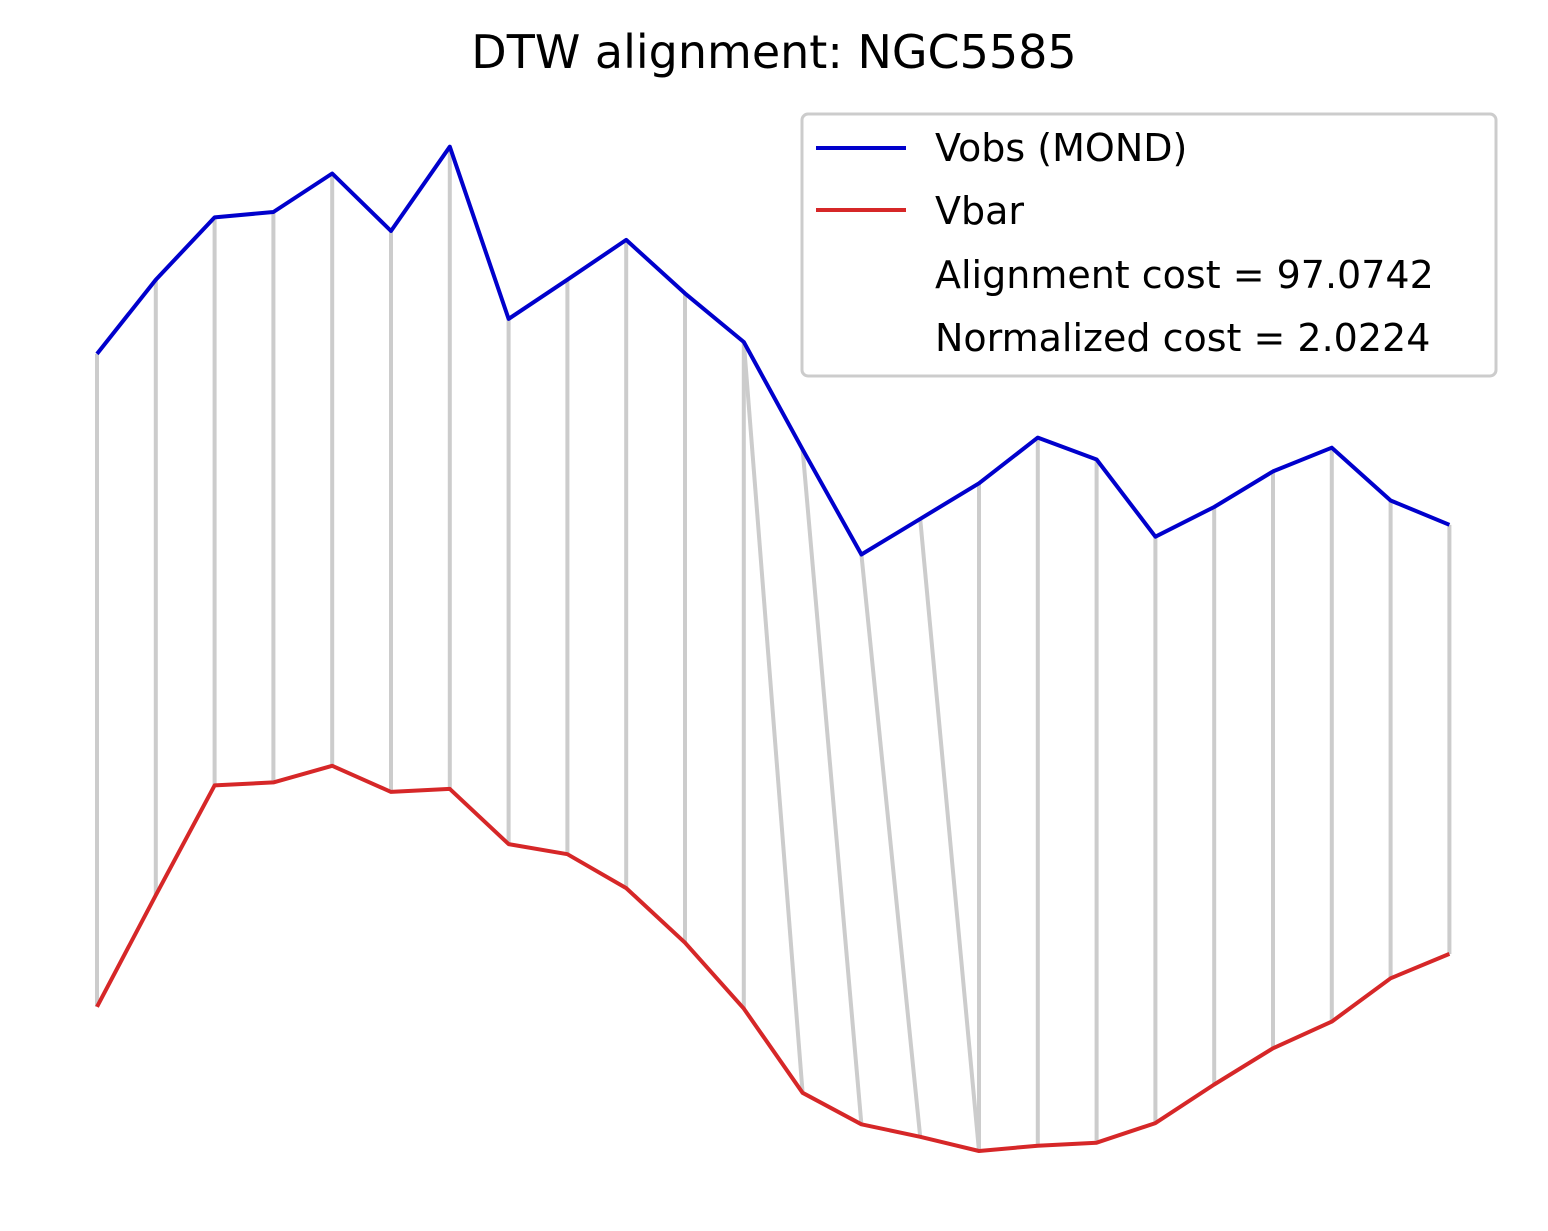  Describe the element at coordinates (1061, 148) in the screenshot. I see `legend-label-vobs: Vobs (MOND)` at that location.